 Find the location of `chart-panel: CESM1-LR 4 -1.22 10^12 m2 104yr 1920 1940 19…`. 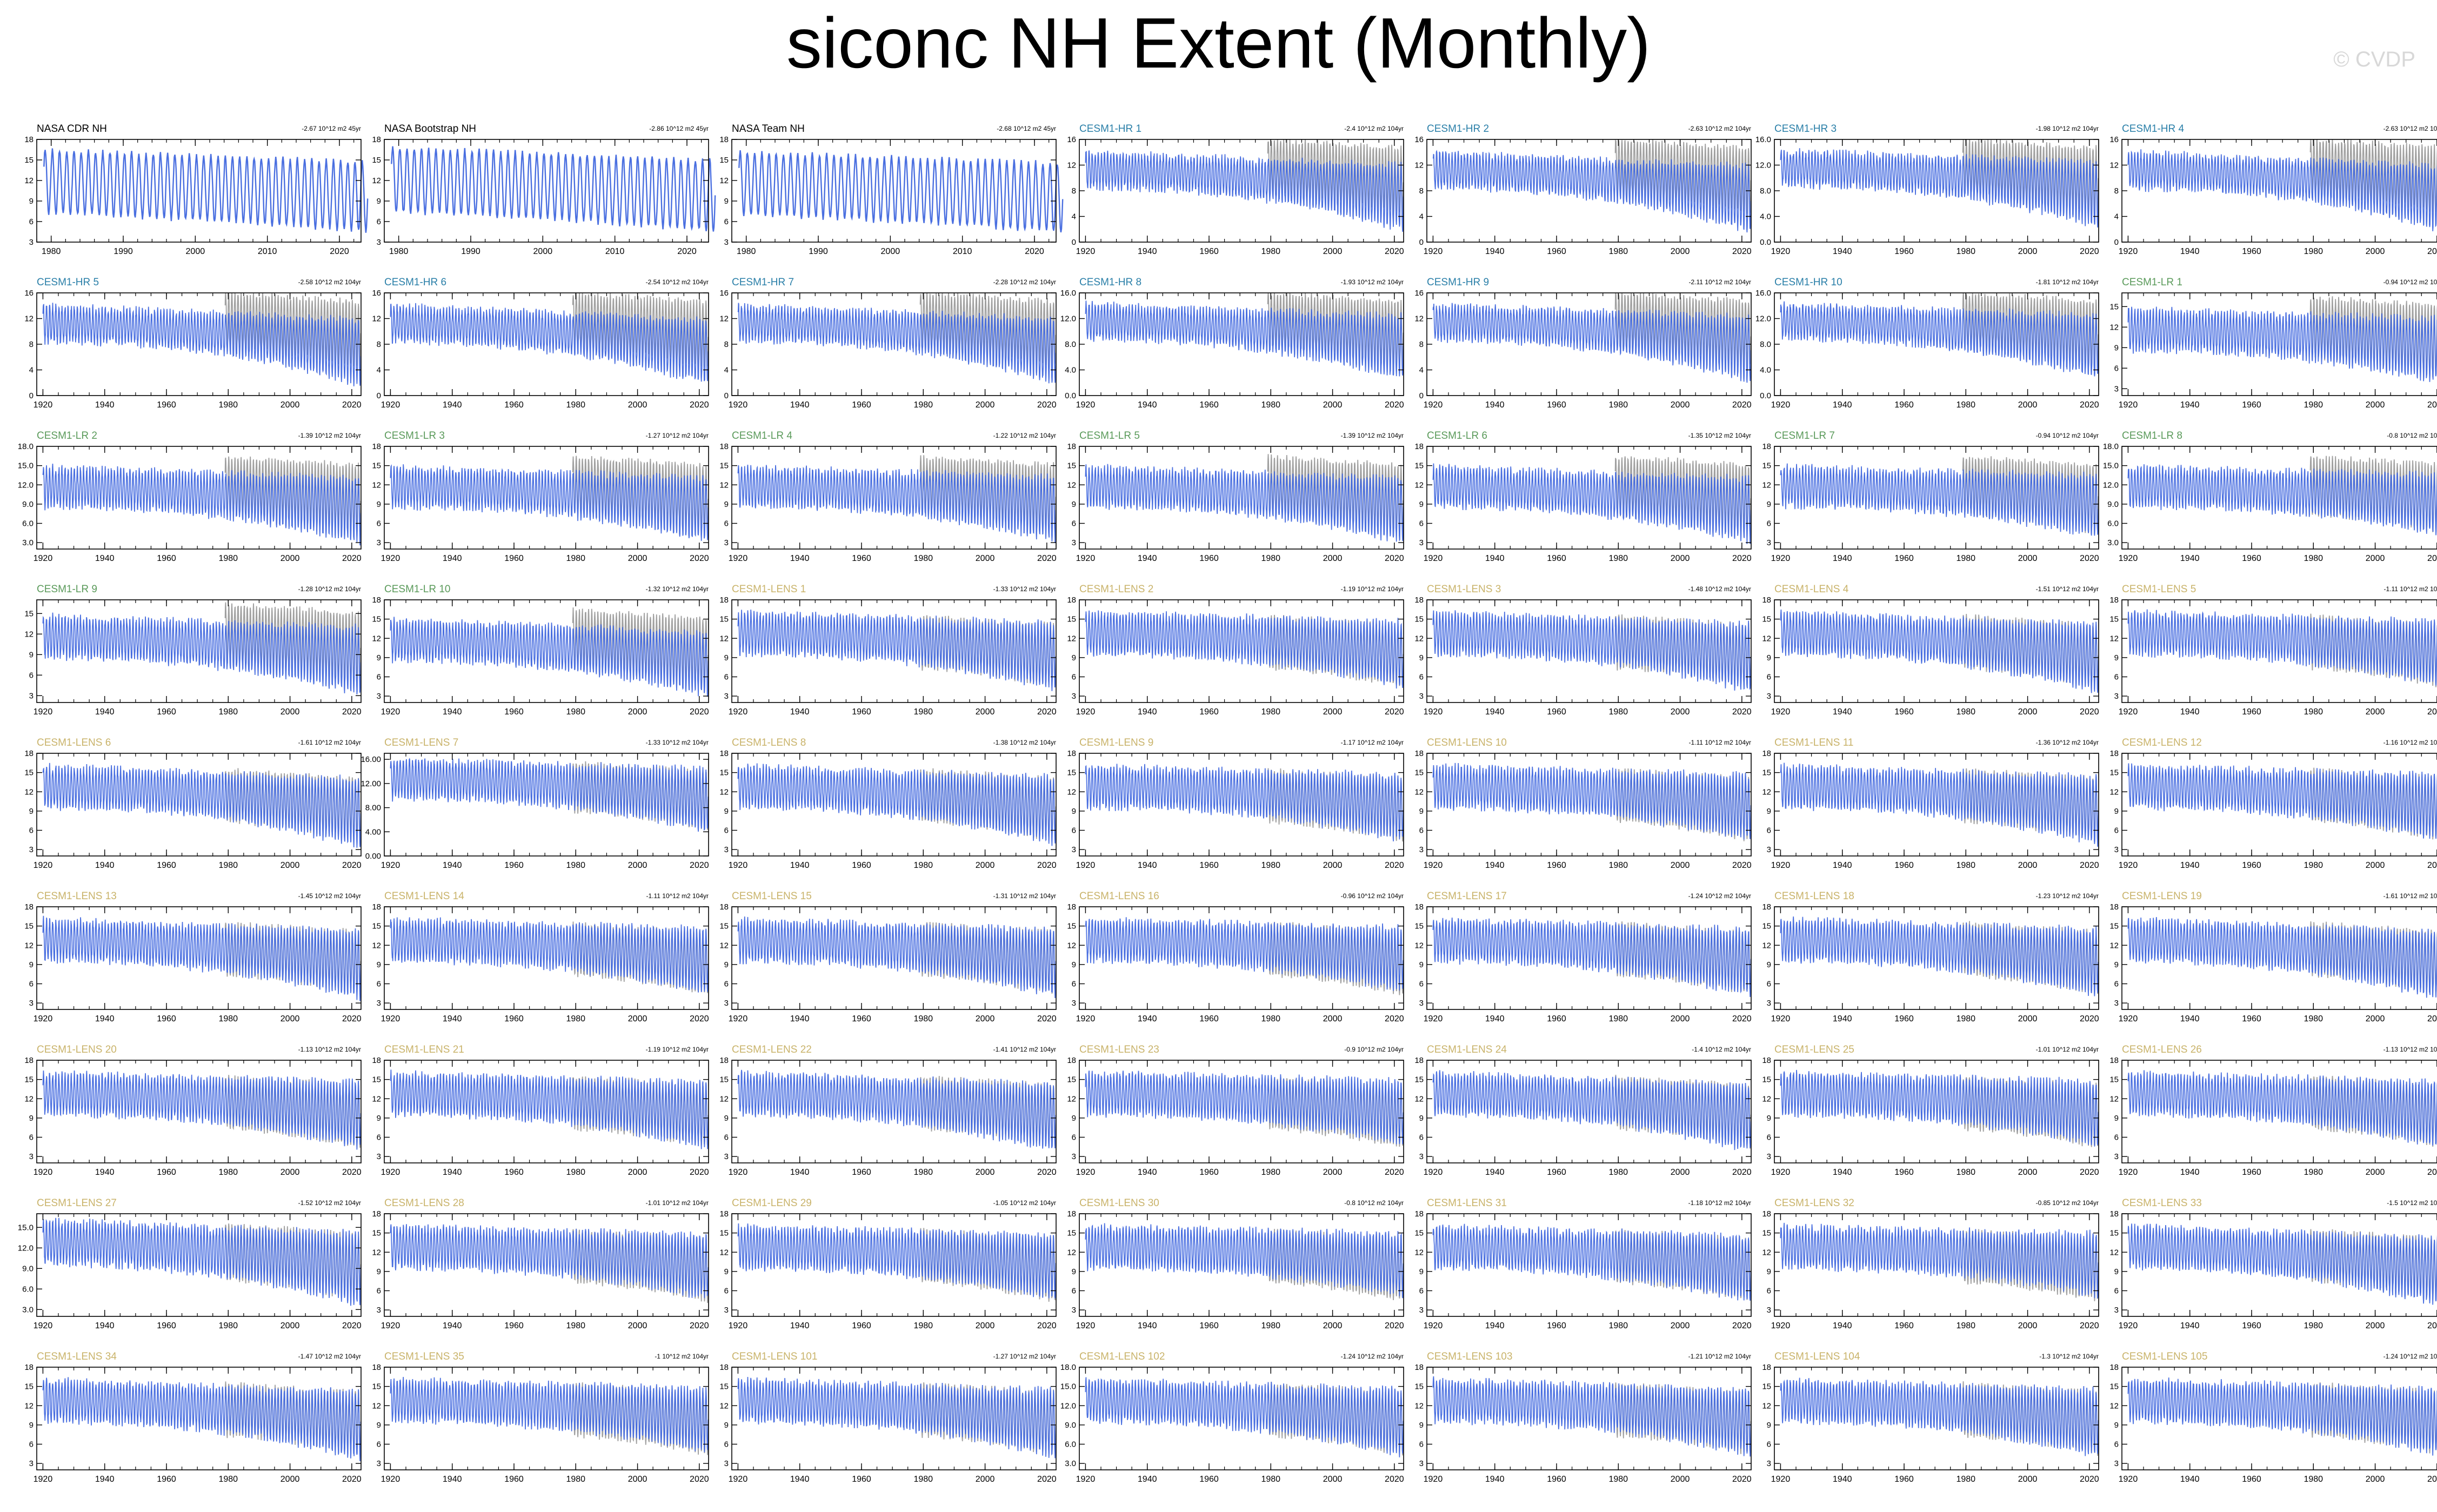

chart-panel: CESM1-LR 4 -1.22 10^12 m2 104yr 1920 1940 19… is located at coordinates (888, 496).